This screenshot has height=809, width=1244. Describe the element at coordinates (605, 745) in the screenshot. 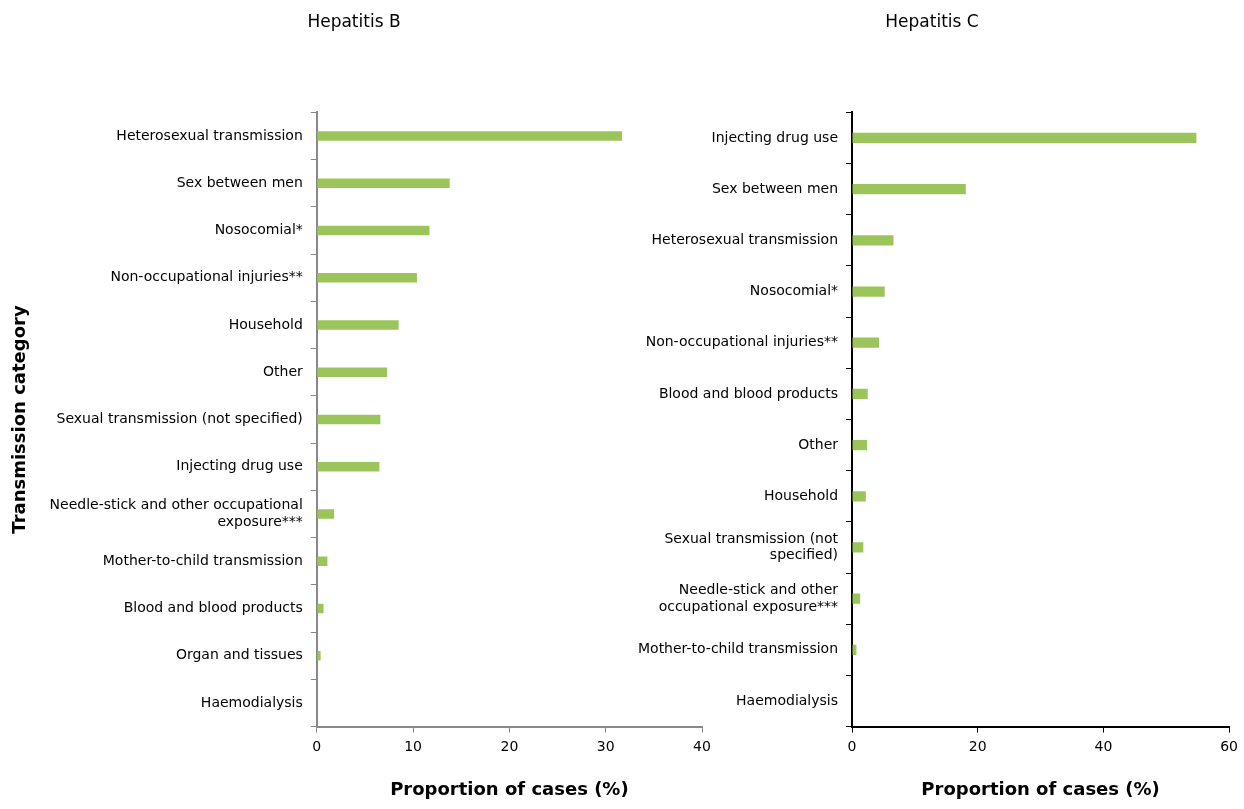

I see `x-tick-label: 30` at that location.